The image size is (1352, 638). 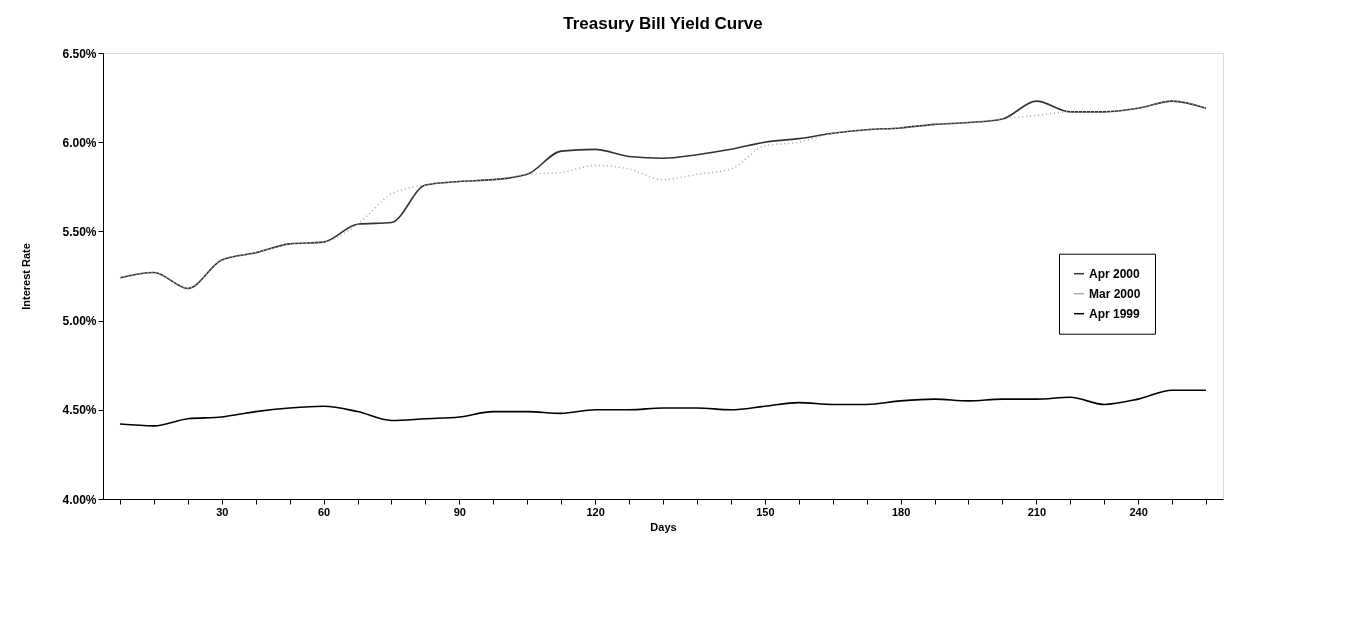 I want to click on line-series, so click(x=663, y=408).